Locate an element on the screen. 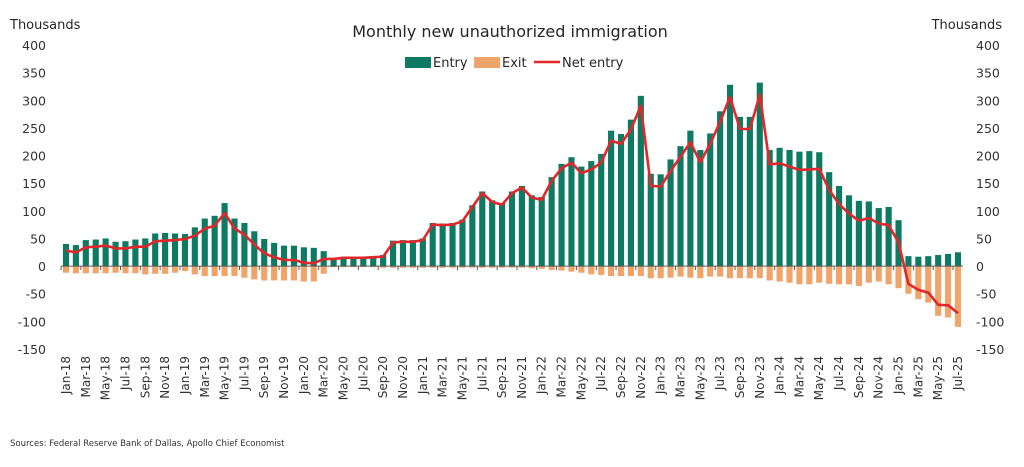 Image resolution: width=1024 pixels, height=467 pixels. x-tick-label: Jul-22 is located at coordinates (601, 373).